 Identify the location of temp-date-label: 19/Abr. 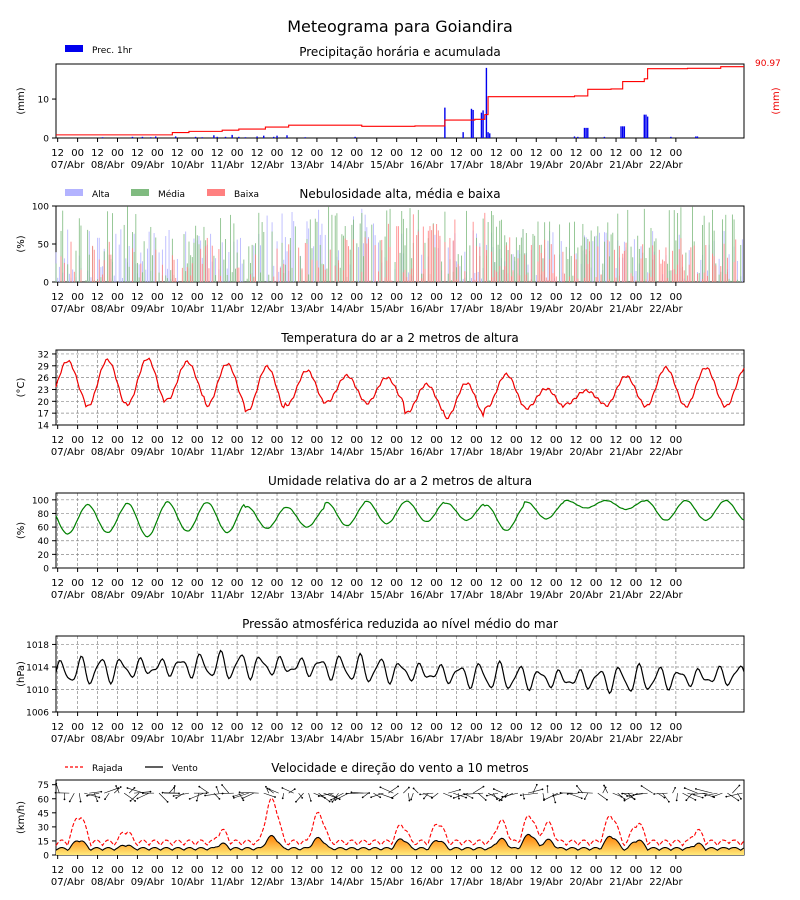
(547, 452).